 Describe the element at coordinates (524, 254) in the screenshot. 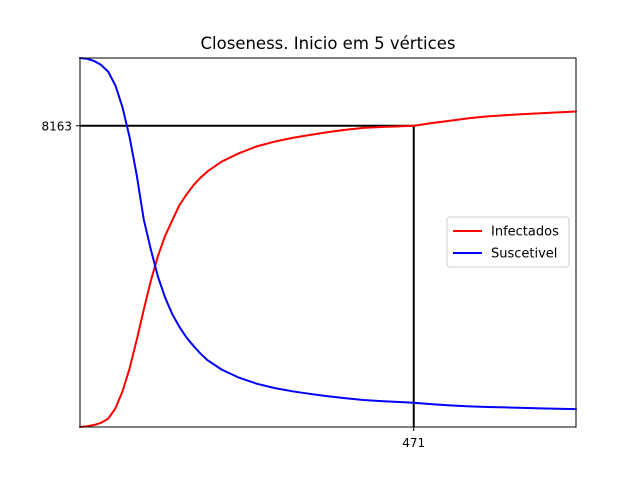

I see `legend-label-suscetivel: Suscetivel` at that location.